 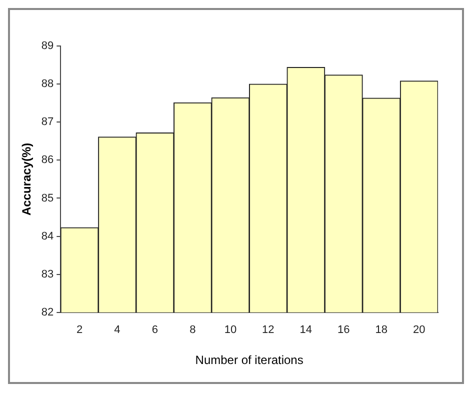 I want to click on x-tick-label: 8, so click(x=193, y=330).